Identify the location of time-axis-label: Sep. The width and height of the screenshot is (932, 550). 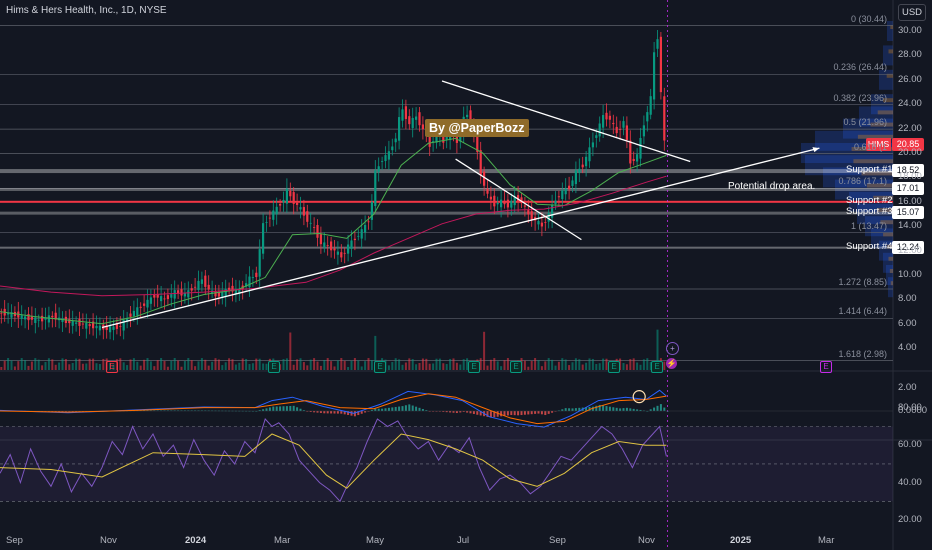
(557, 540).